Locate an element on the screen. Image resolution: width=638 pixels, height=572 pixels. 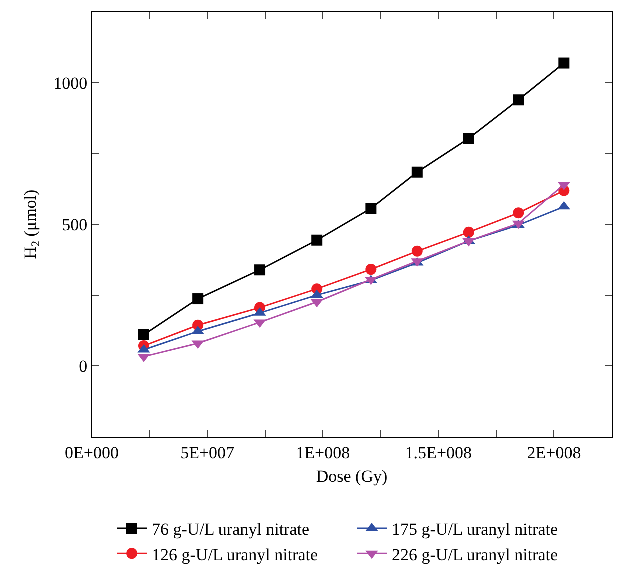
x-axis-title: Dose (Gy) is located at coordinates (352, 476).